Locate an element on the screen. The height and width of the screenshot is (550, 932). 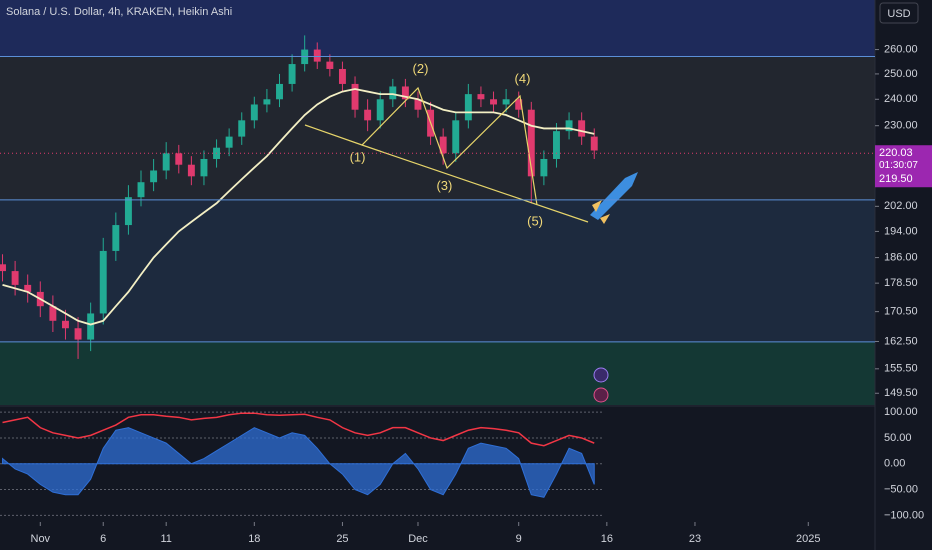
rocket-icon is located at coordinates (614, 198).